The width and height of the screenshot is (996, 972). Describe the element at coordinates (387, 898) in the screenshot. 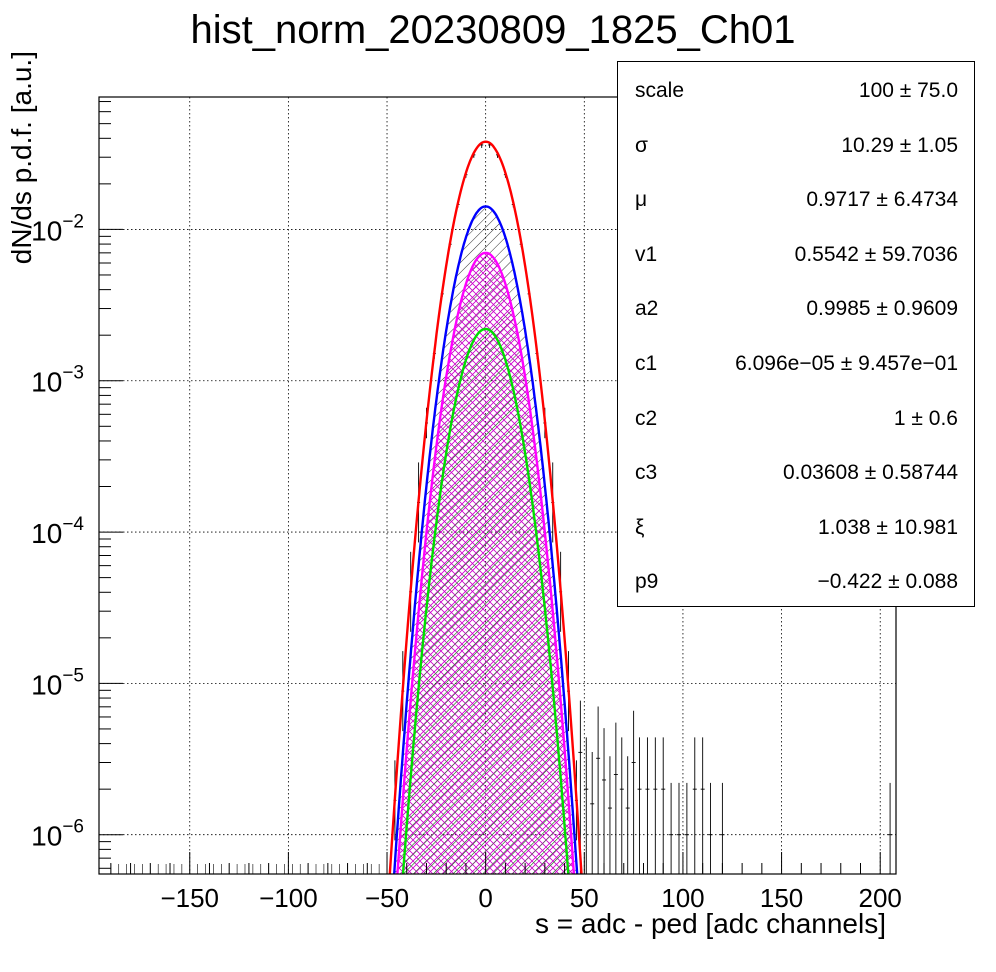

I see `x-tick-label: −50` at that location.